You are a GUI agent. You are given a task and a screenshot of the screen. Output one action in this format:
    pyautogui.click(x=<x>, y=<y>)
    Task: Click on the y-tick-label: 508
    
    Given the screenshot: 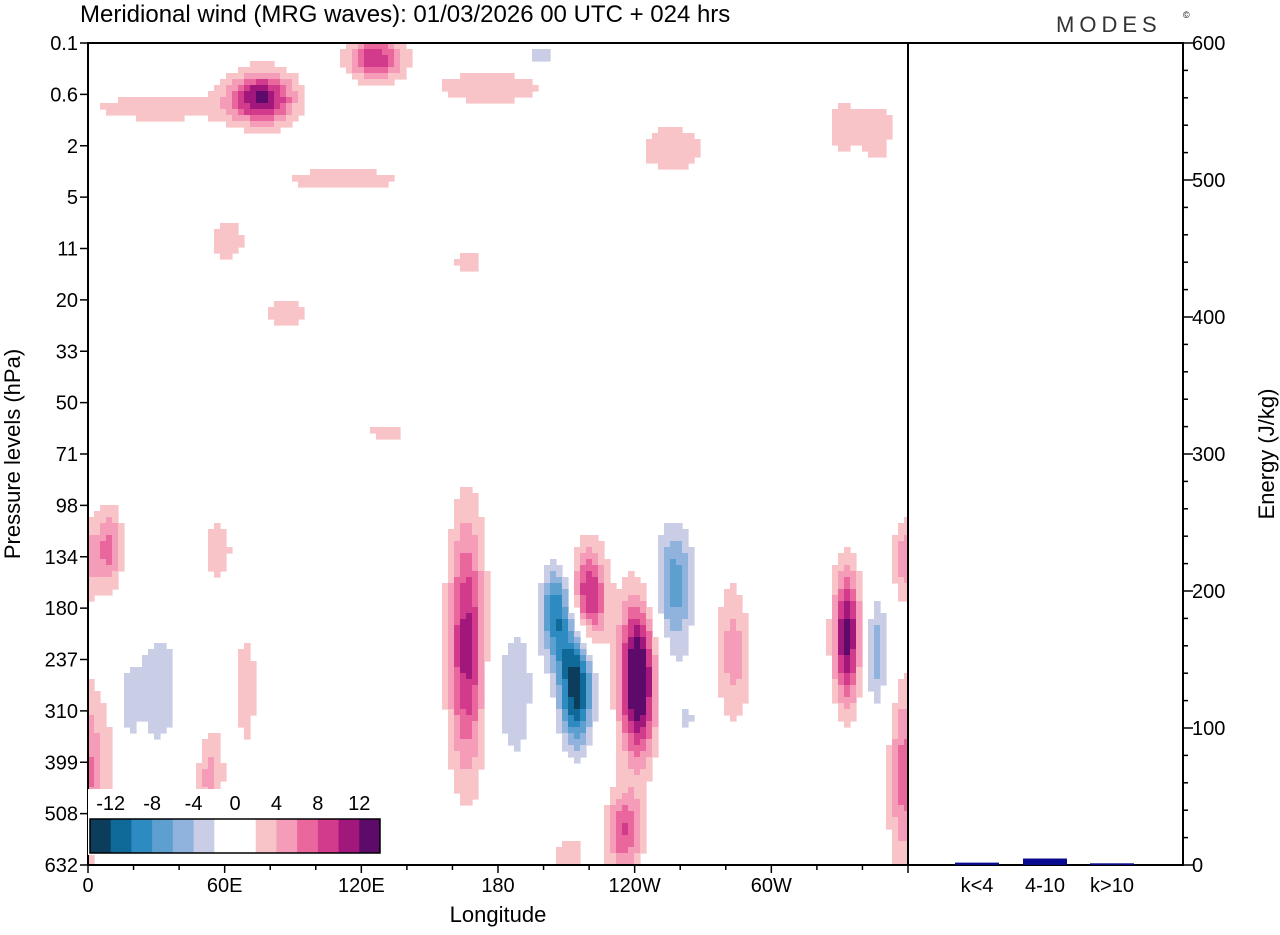 What is the action you would take?
    pyautogui.click(x=61, y=815)
    